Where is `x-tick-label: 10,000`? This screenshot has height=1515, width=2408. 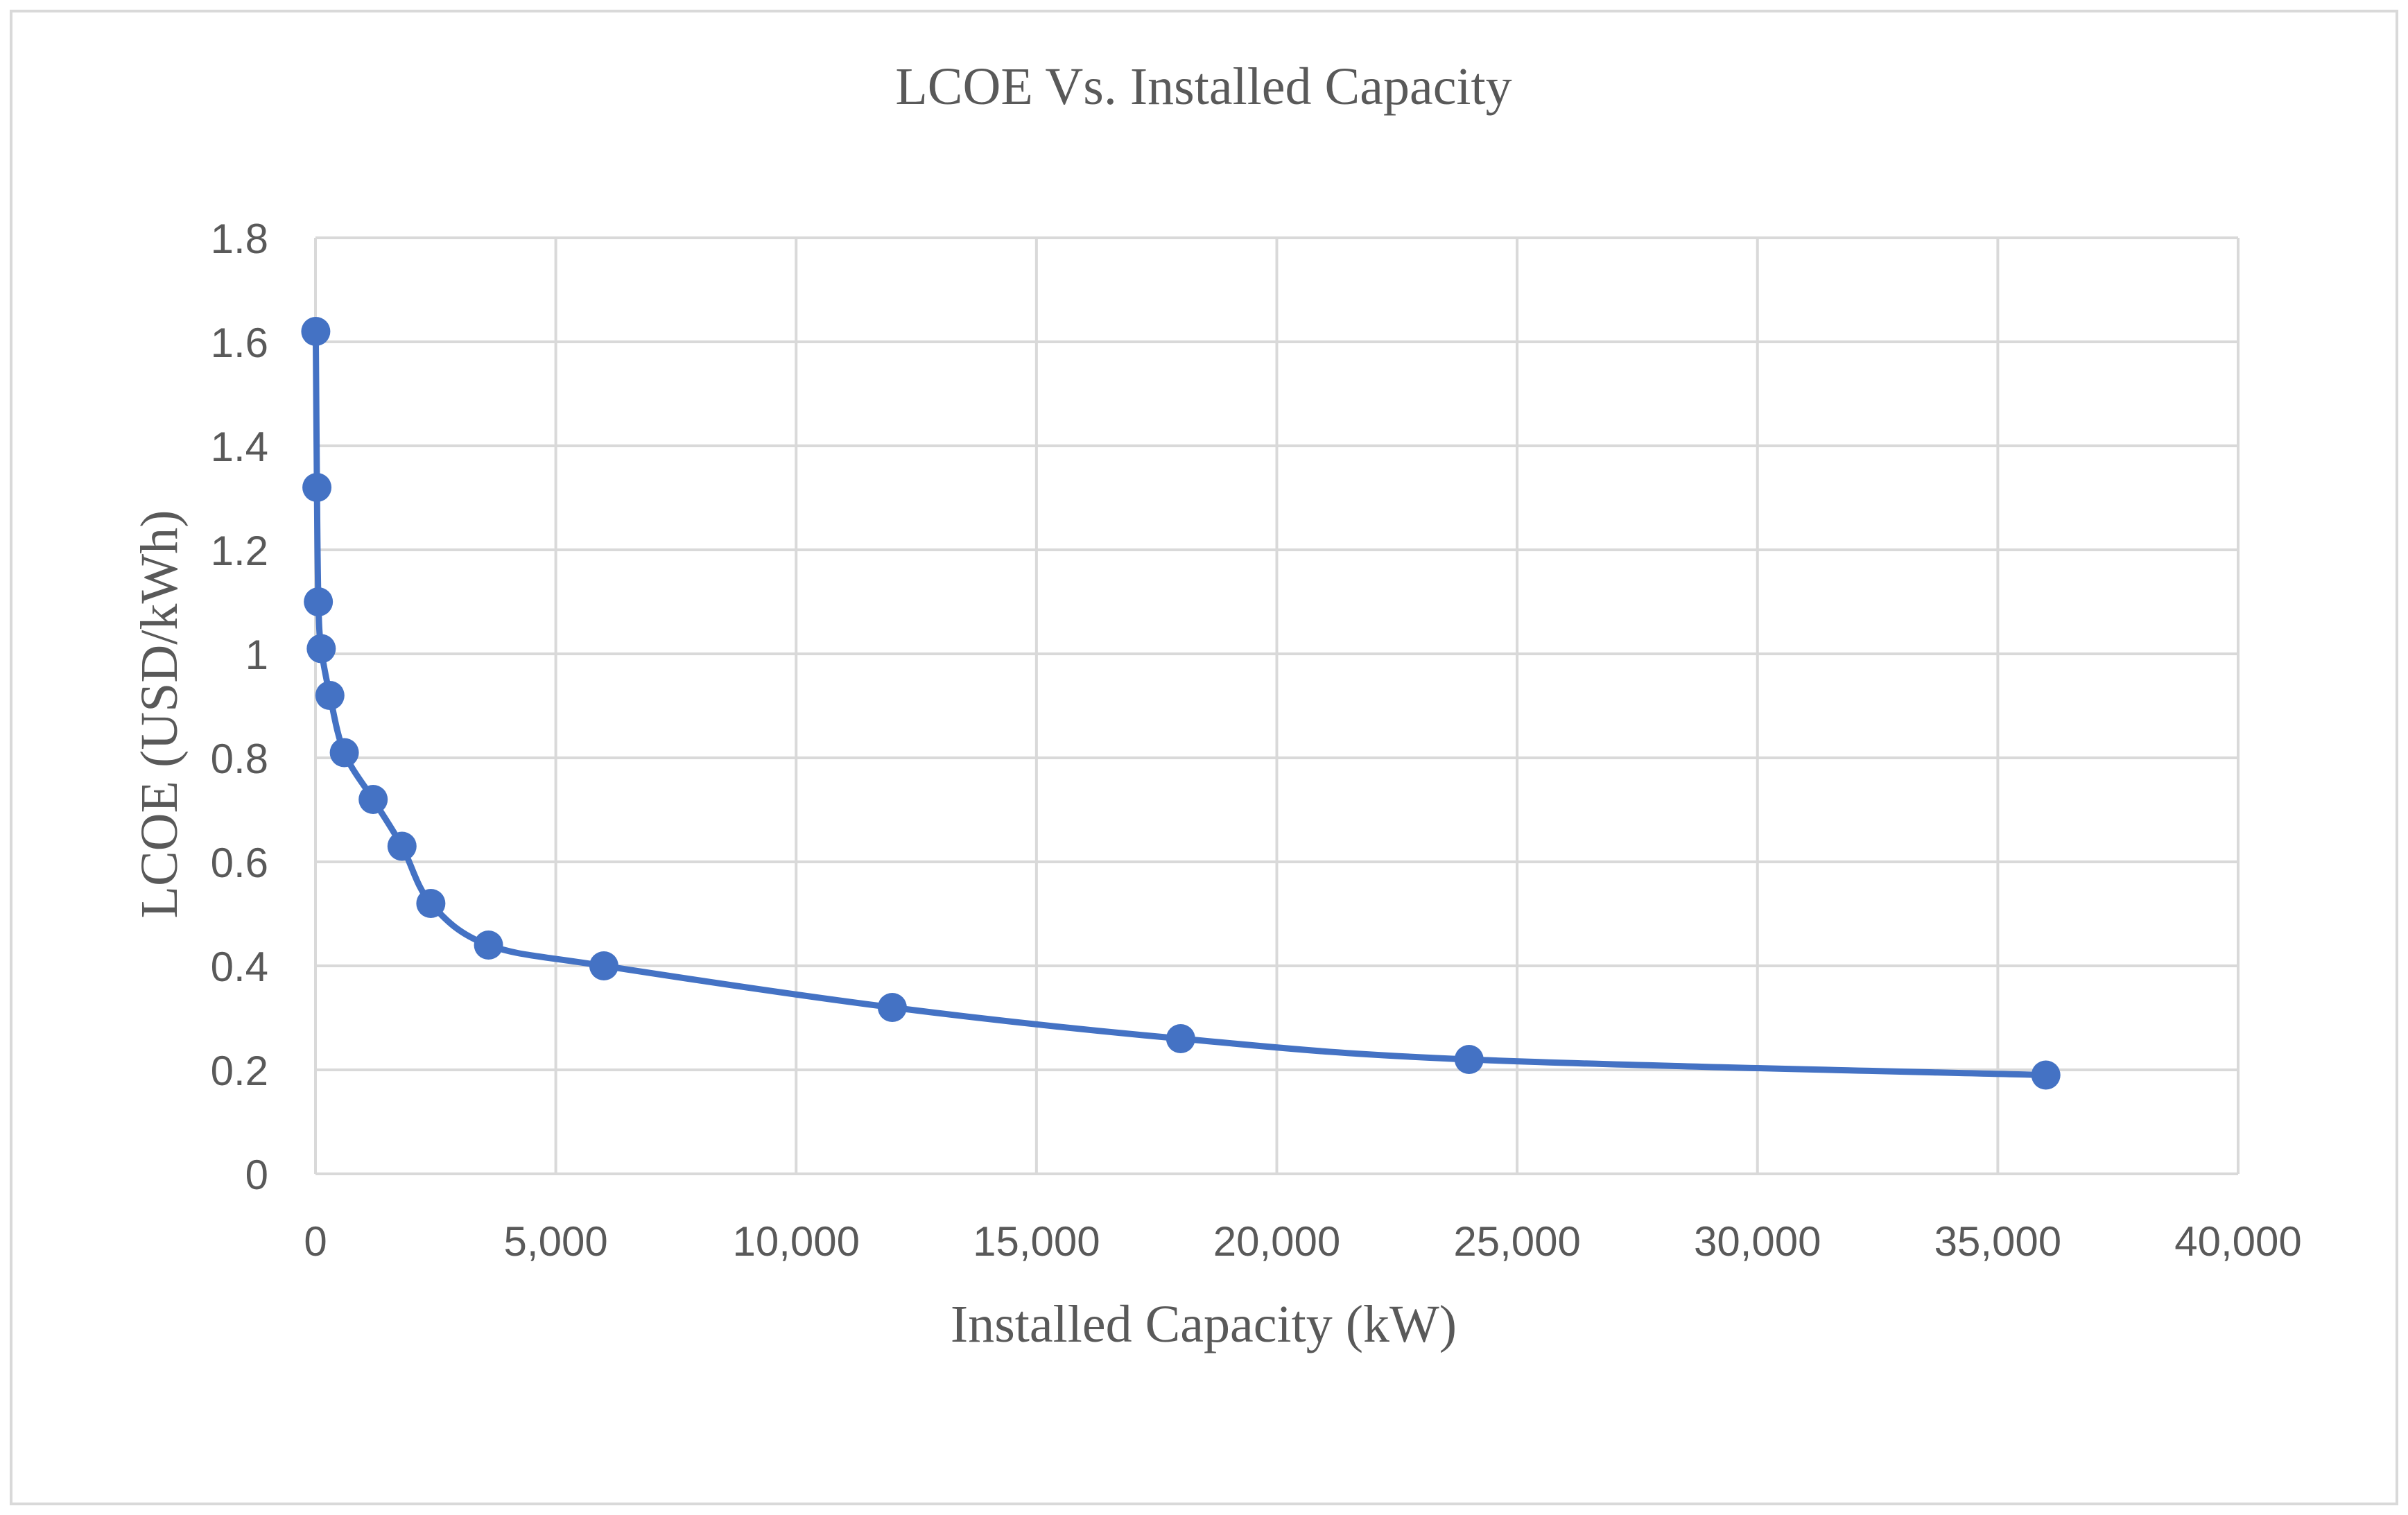
x-tick-label: 10,000 is located at coordinates (796, 1241).